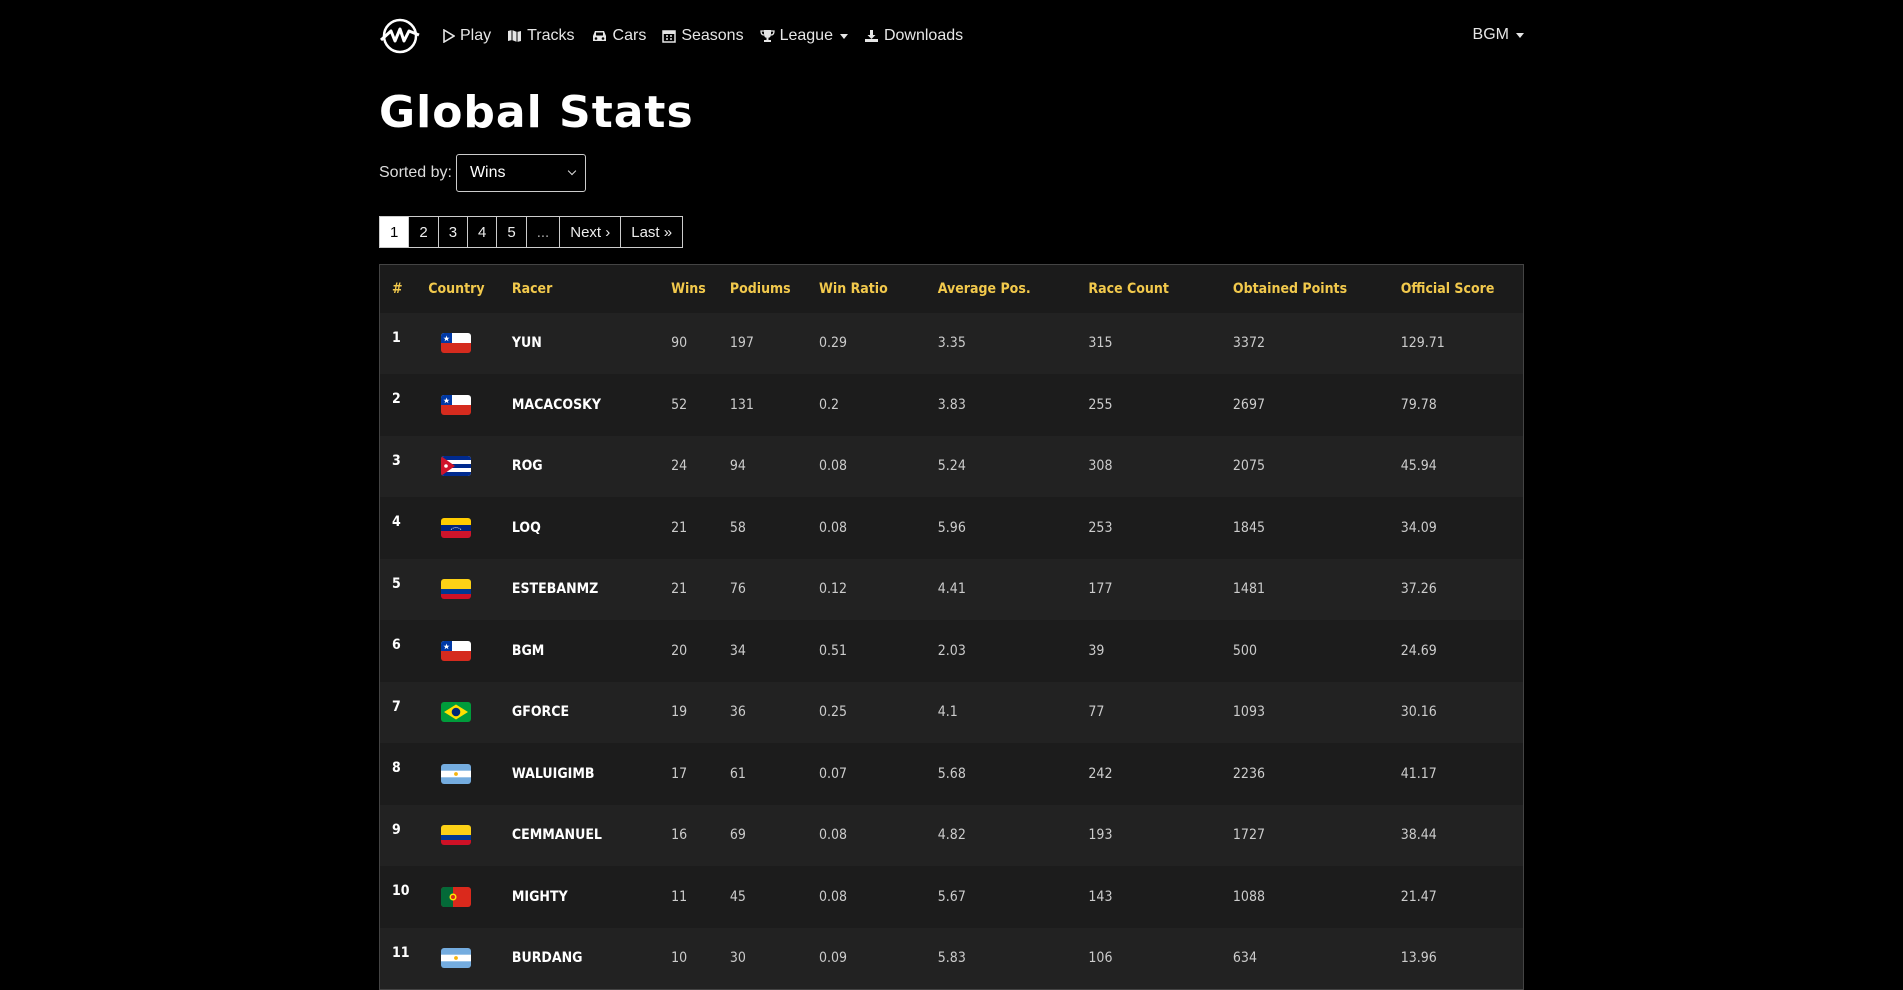  I want to click on avg-cell: 3.83, so click(951, 404).